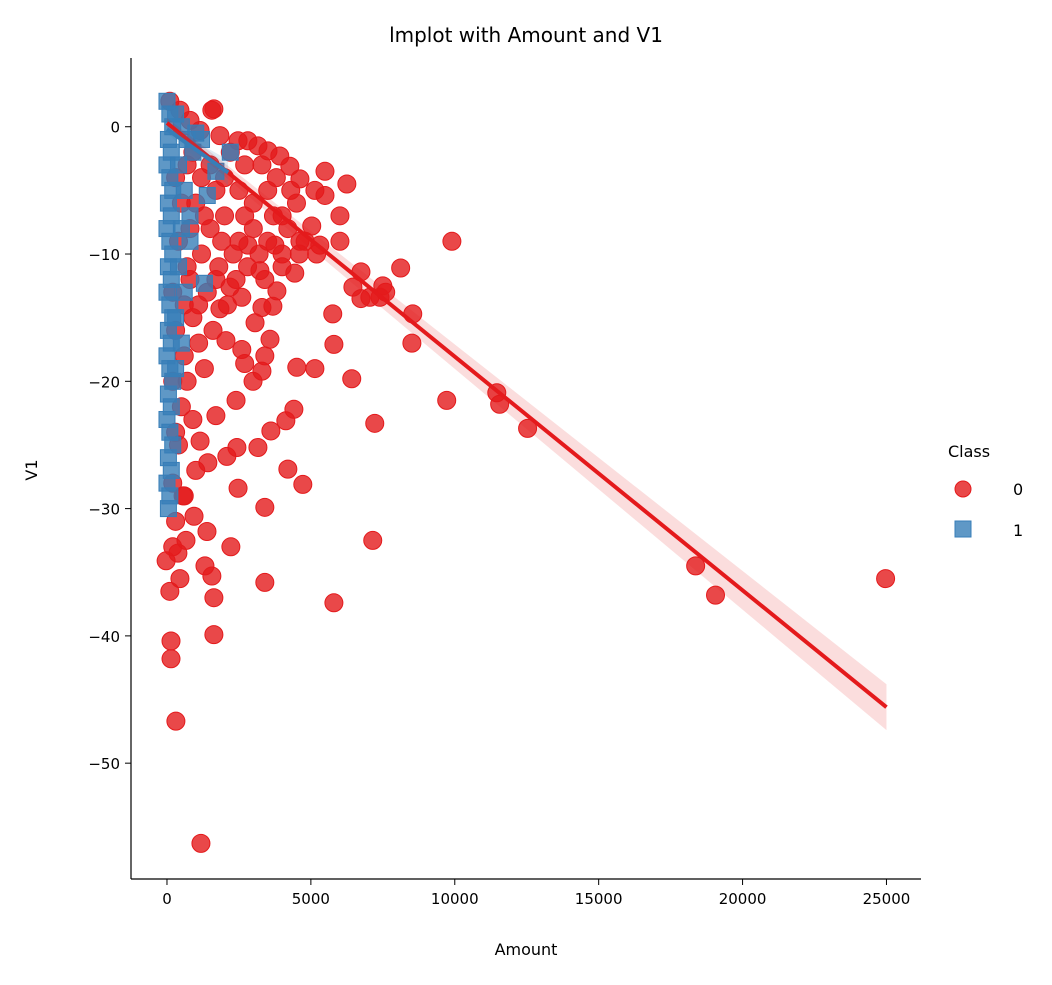 The image size is (1052, 985). What do you see at coordinates (743, 899) in the screenshot?
I see `x-tick-label: 20000` at bounding box center [743, 899].